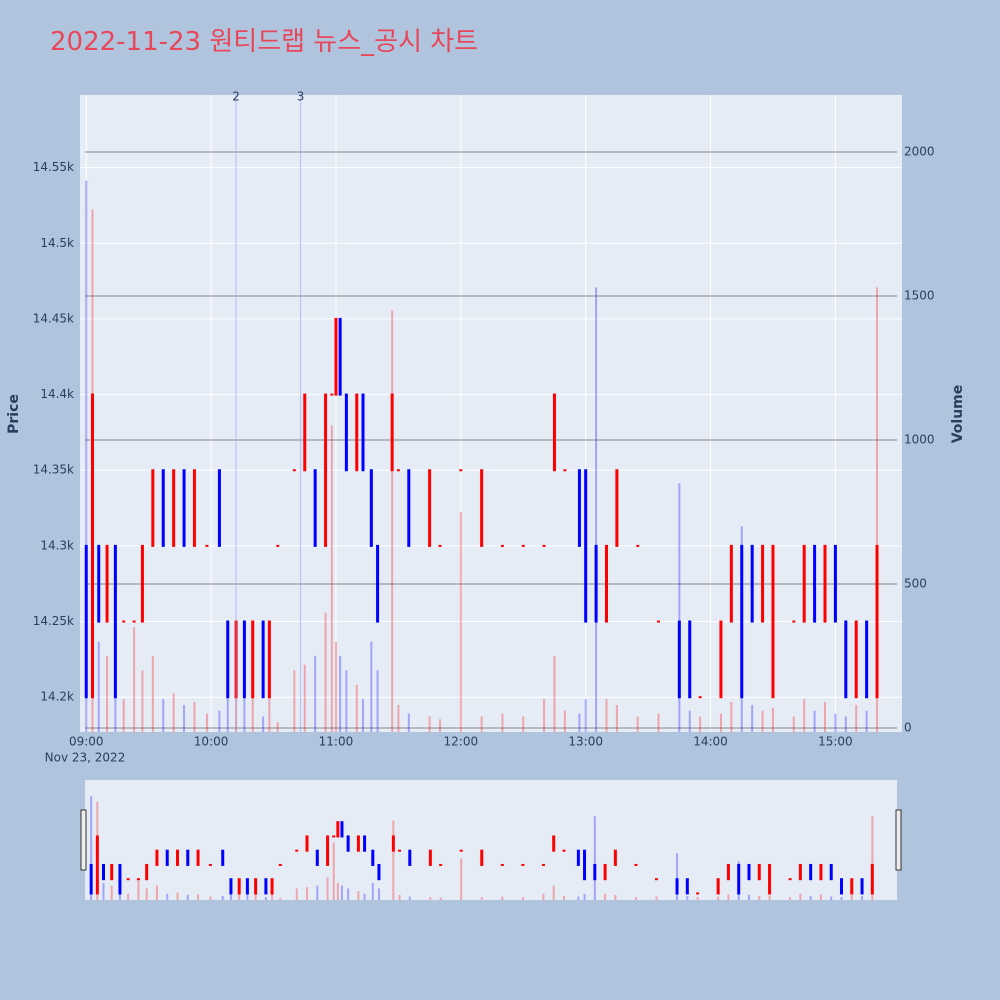 The image size is (1000, 1000). Describe the element at coordinates (835, 742) in the screenshot. I see `x-tick-label: 15:00` at that location.